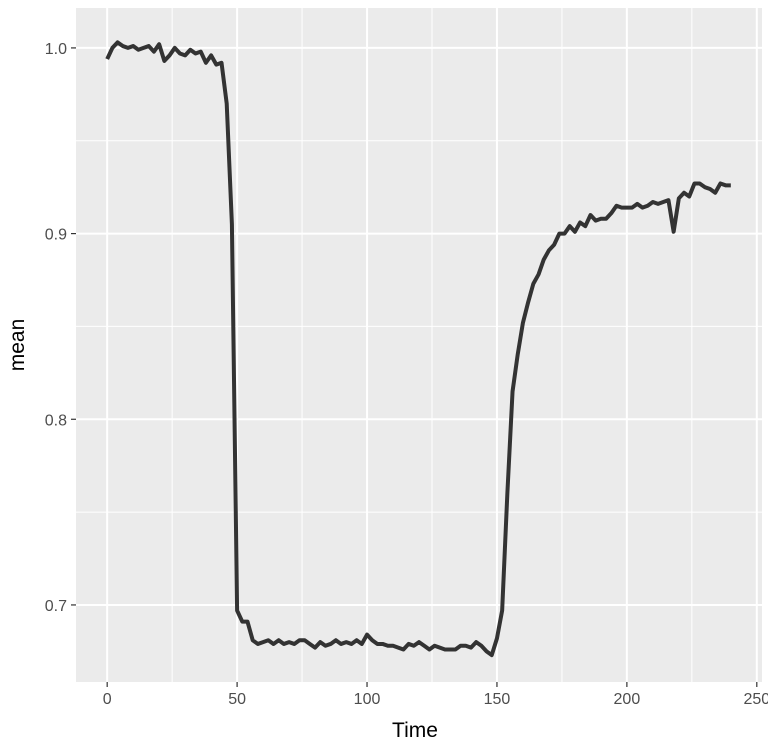  What do you see at coordinates (415, 730) in the screenshot?
I see `x-axis-title: Time` at bounding box center [415, 730].